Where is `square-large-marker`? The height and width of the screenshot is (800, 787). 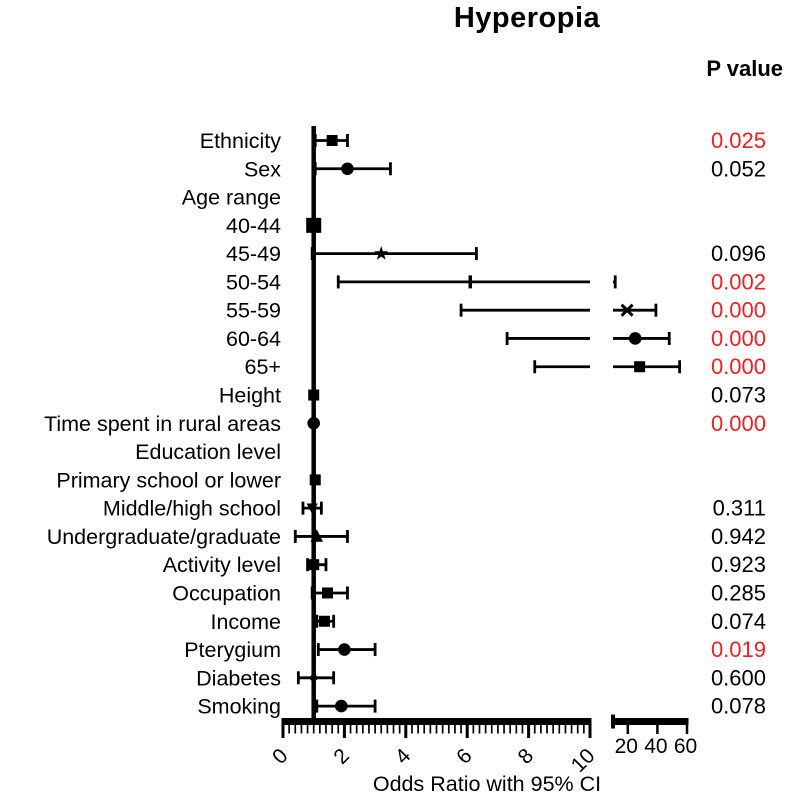 square-large-marker is located at coordinates (314, 225).